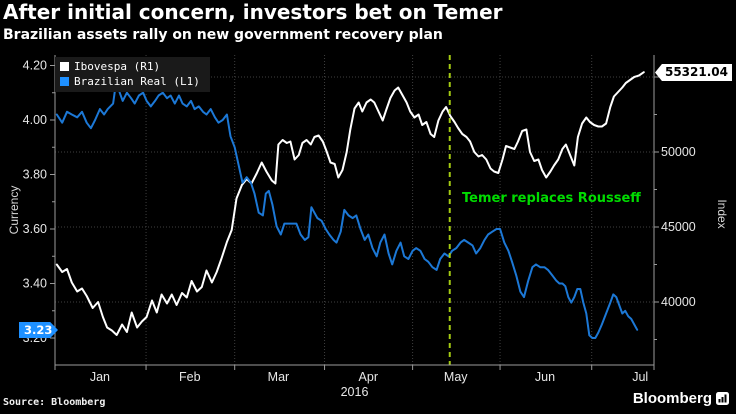 The width and height of the screenshot is (736, 414). I want to click on right-tick-label: 50000, so click(678, 152).